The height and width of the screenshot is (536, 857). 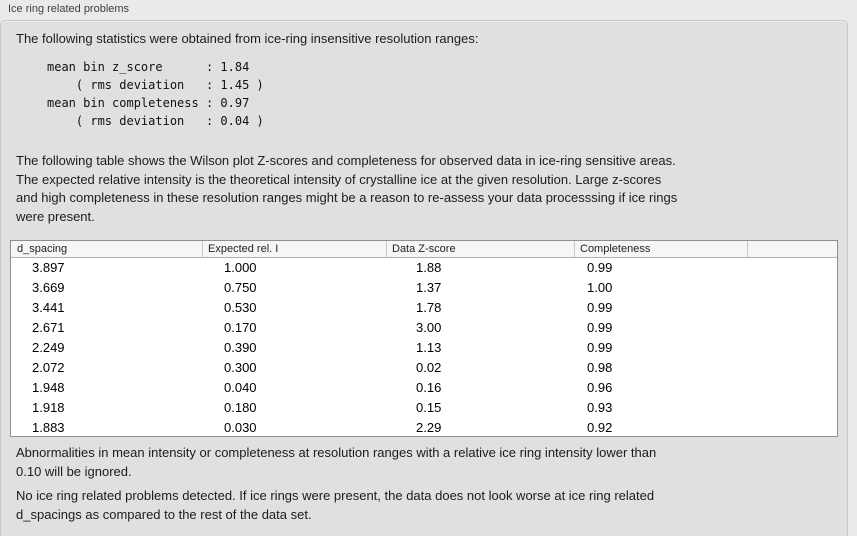 What do you see at coordinates (600, 427) in the screenshot?
I see `table-cell: 0.92` at bounding box center [600, 427].